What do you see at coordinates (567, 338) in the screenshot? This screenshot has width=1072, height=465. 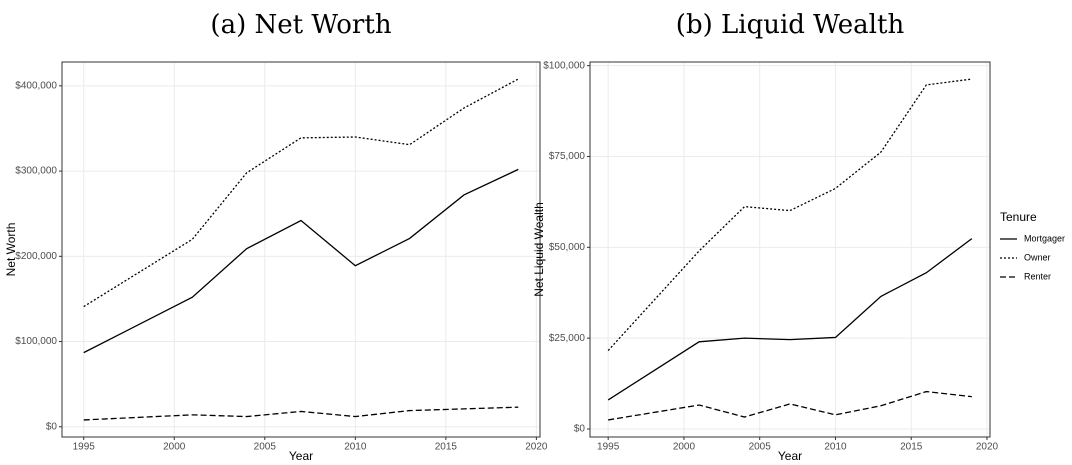 I see `y-tick-label: $25,000` at bounding box center [567, 338].